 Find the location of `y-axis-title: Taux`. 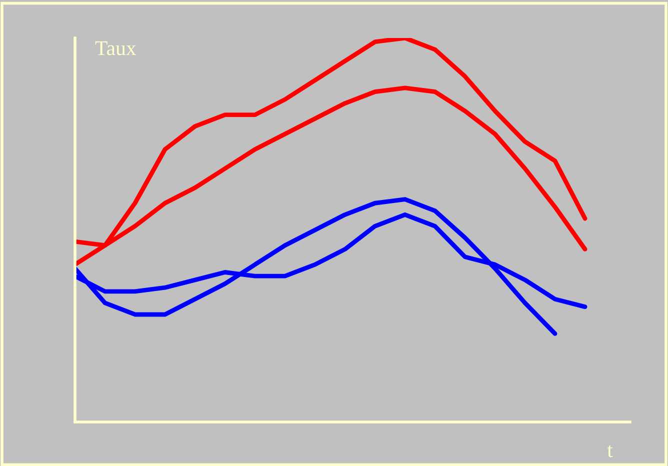

y-axis-title: Taux is located at coordinates (115, 48).